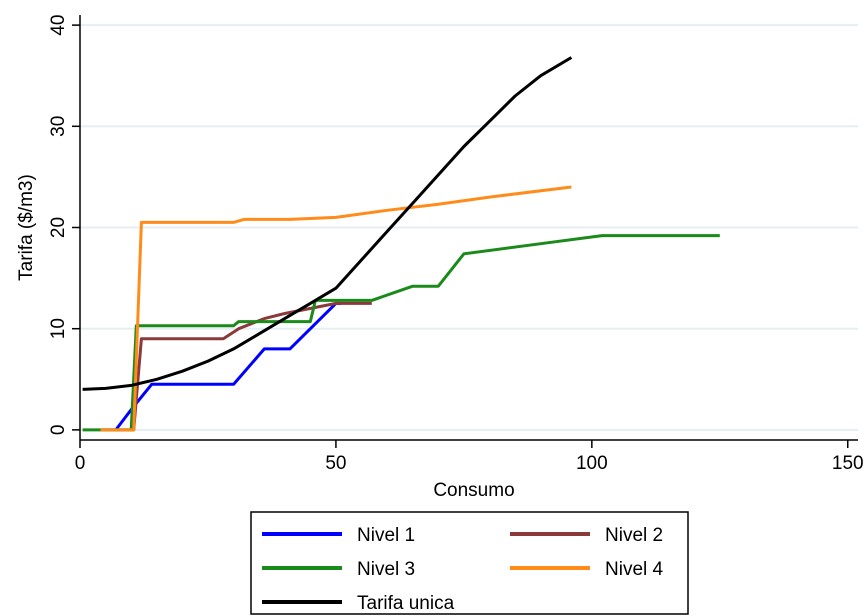  Describe the element at coordinates (58, 227) in the screenshot. I see `y-tick-label-2: 20` at that location.